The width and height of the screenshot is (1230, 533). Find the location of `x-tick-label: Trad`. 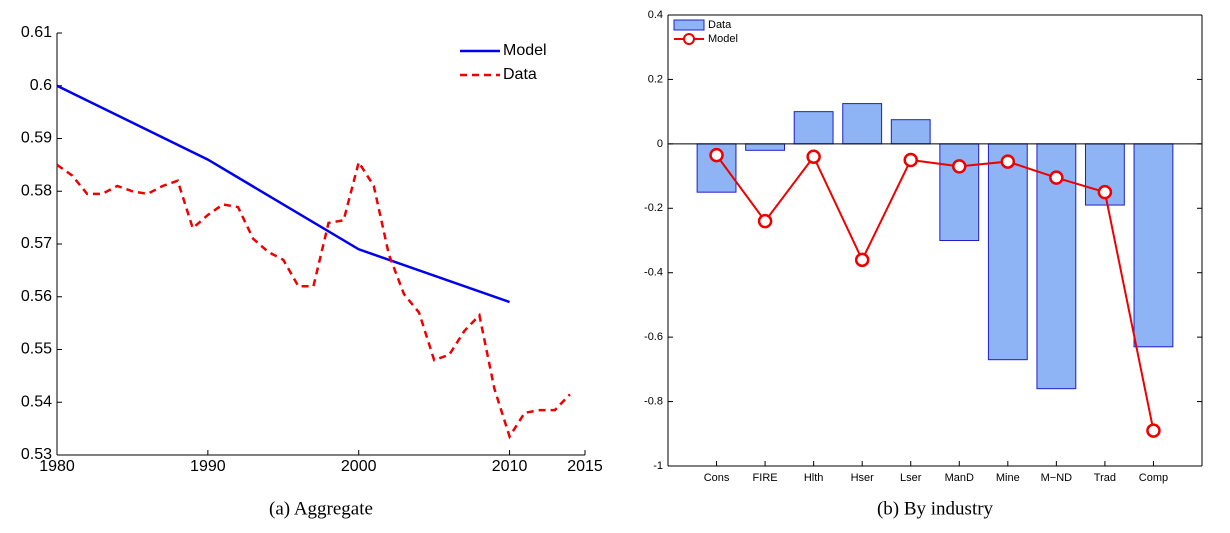

x-tick-label: Trad is located at coordinates (1105, 478).